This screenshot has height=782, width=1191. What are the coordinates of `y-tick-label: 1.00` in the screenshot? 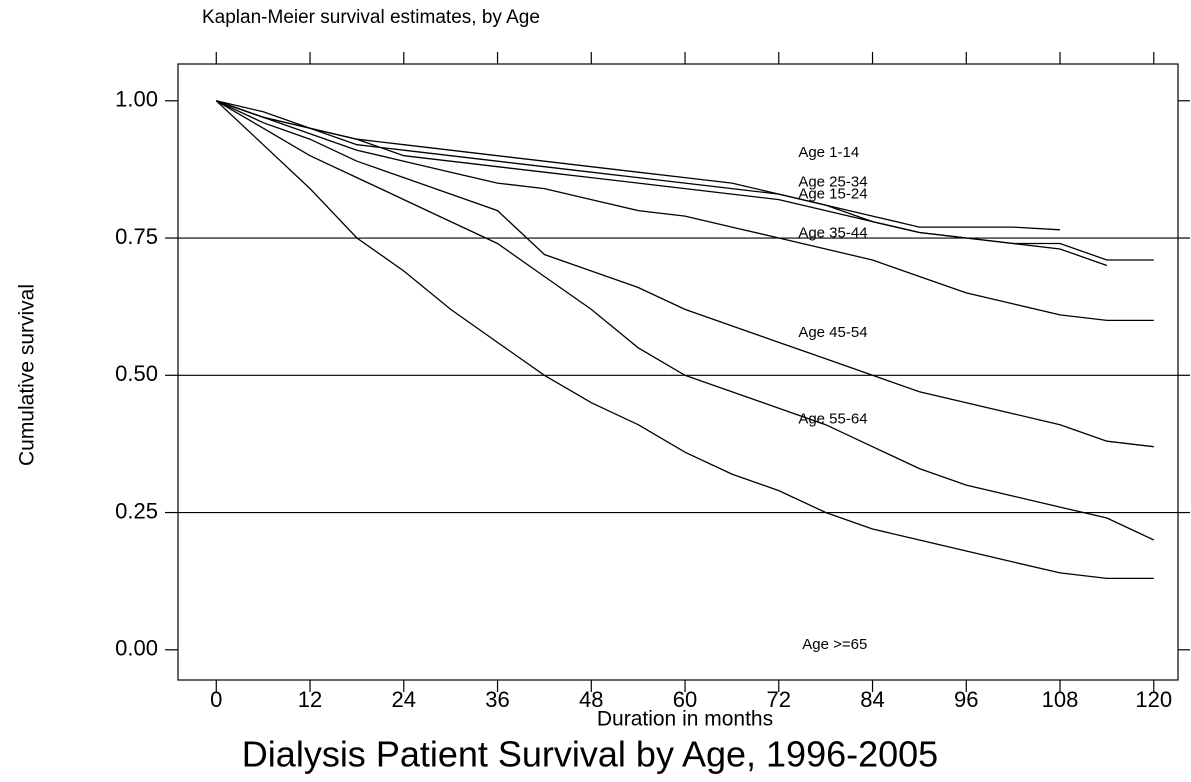 It's located at (136, 99).